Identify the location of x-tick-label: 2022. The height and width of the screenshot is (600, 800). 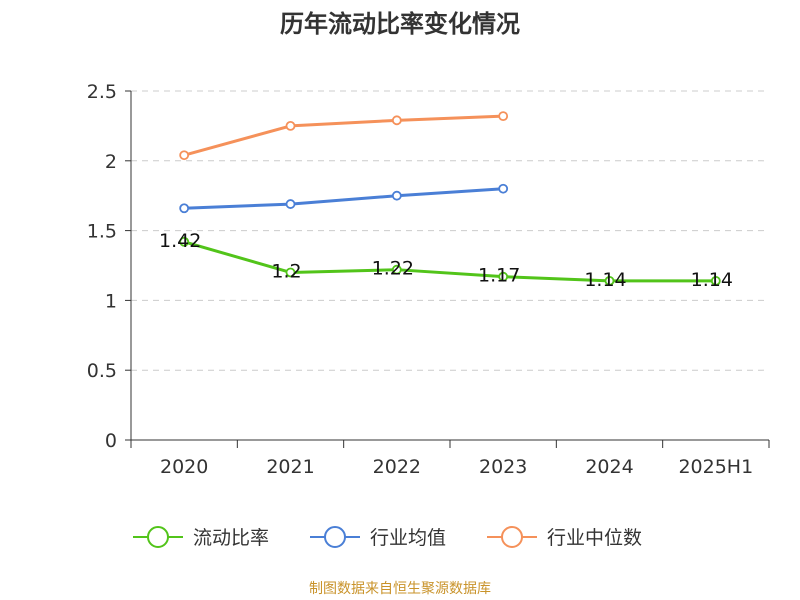
(397, 467).